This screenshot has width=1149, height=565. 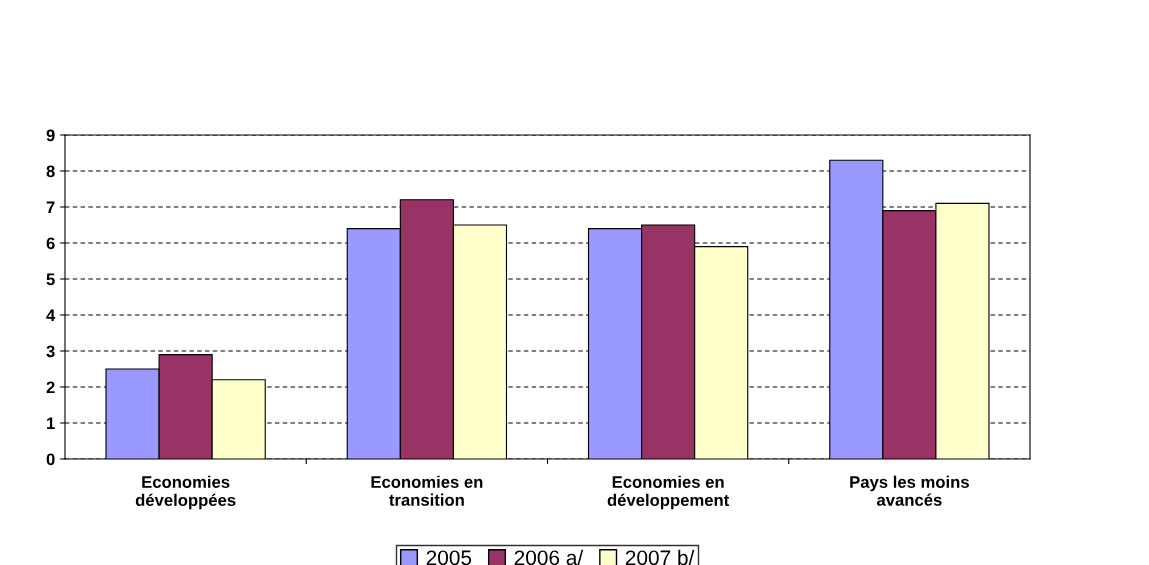 I want to click on y-tick-label: 4, so click(x=51, y=315).